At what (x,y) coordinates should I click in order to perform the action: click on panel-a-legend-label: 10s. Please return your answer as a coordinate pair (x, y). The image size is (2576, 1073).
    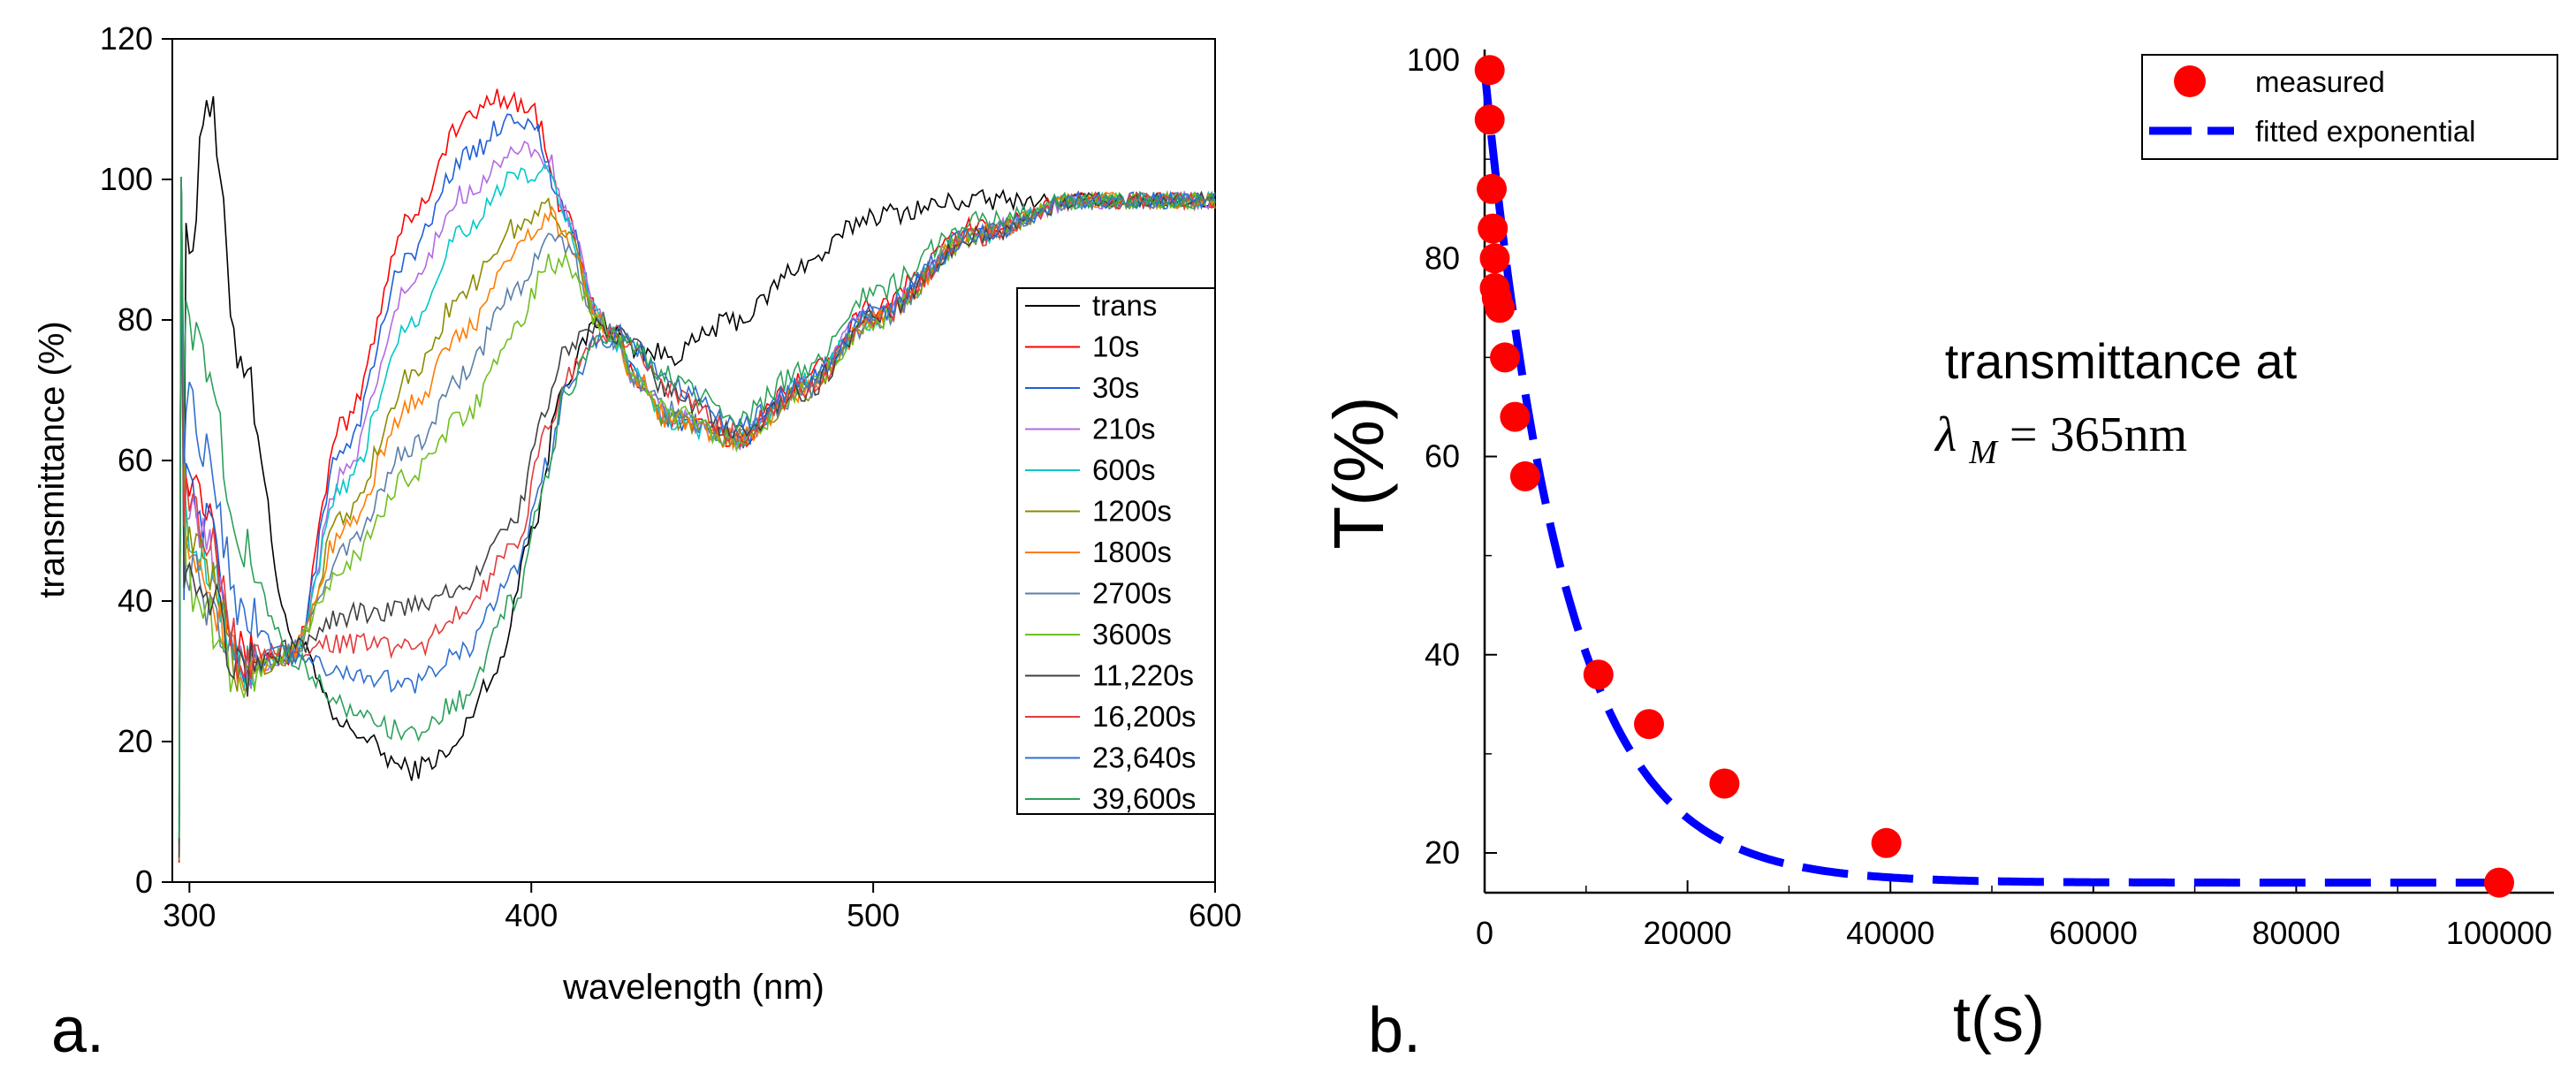
    Looking at the image, I should click on (1115, 347).